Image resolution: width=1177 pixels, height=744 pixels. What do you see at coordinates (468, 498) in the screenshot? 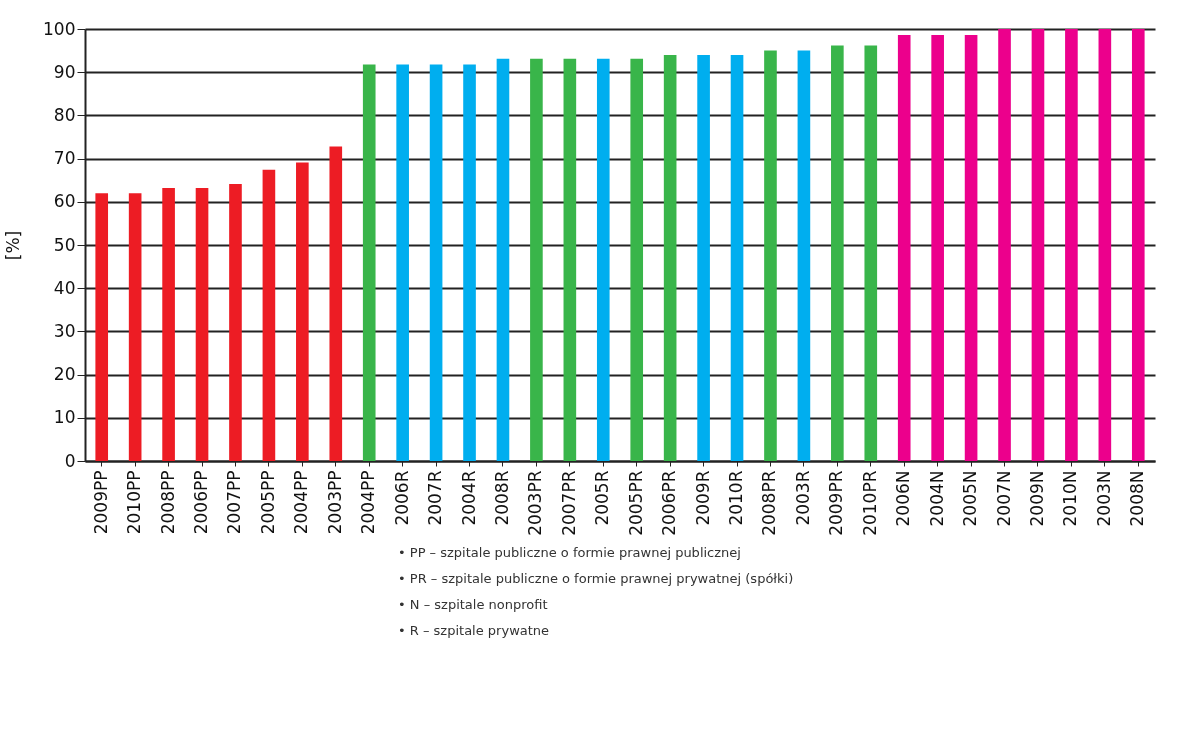
I see `x-tick-label: 2004R` at bounding box center [468, 498].